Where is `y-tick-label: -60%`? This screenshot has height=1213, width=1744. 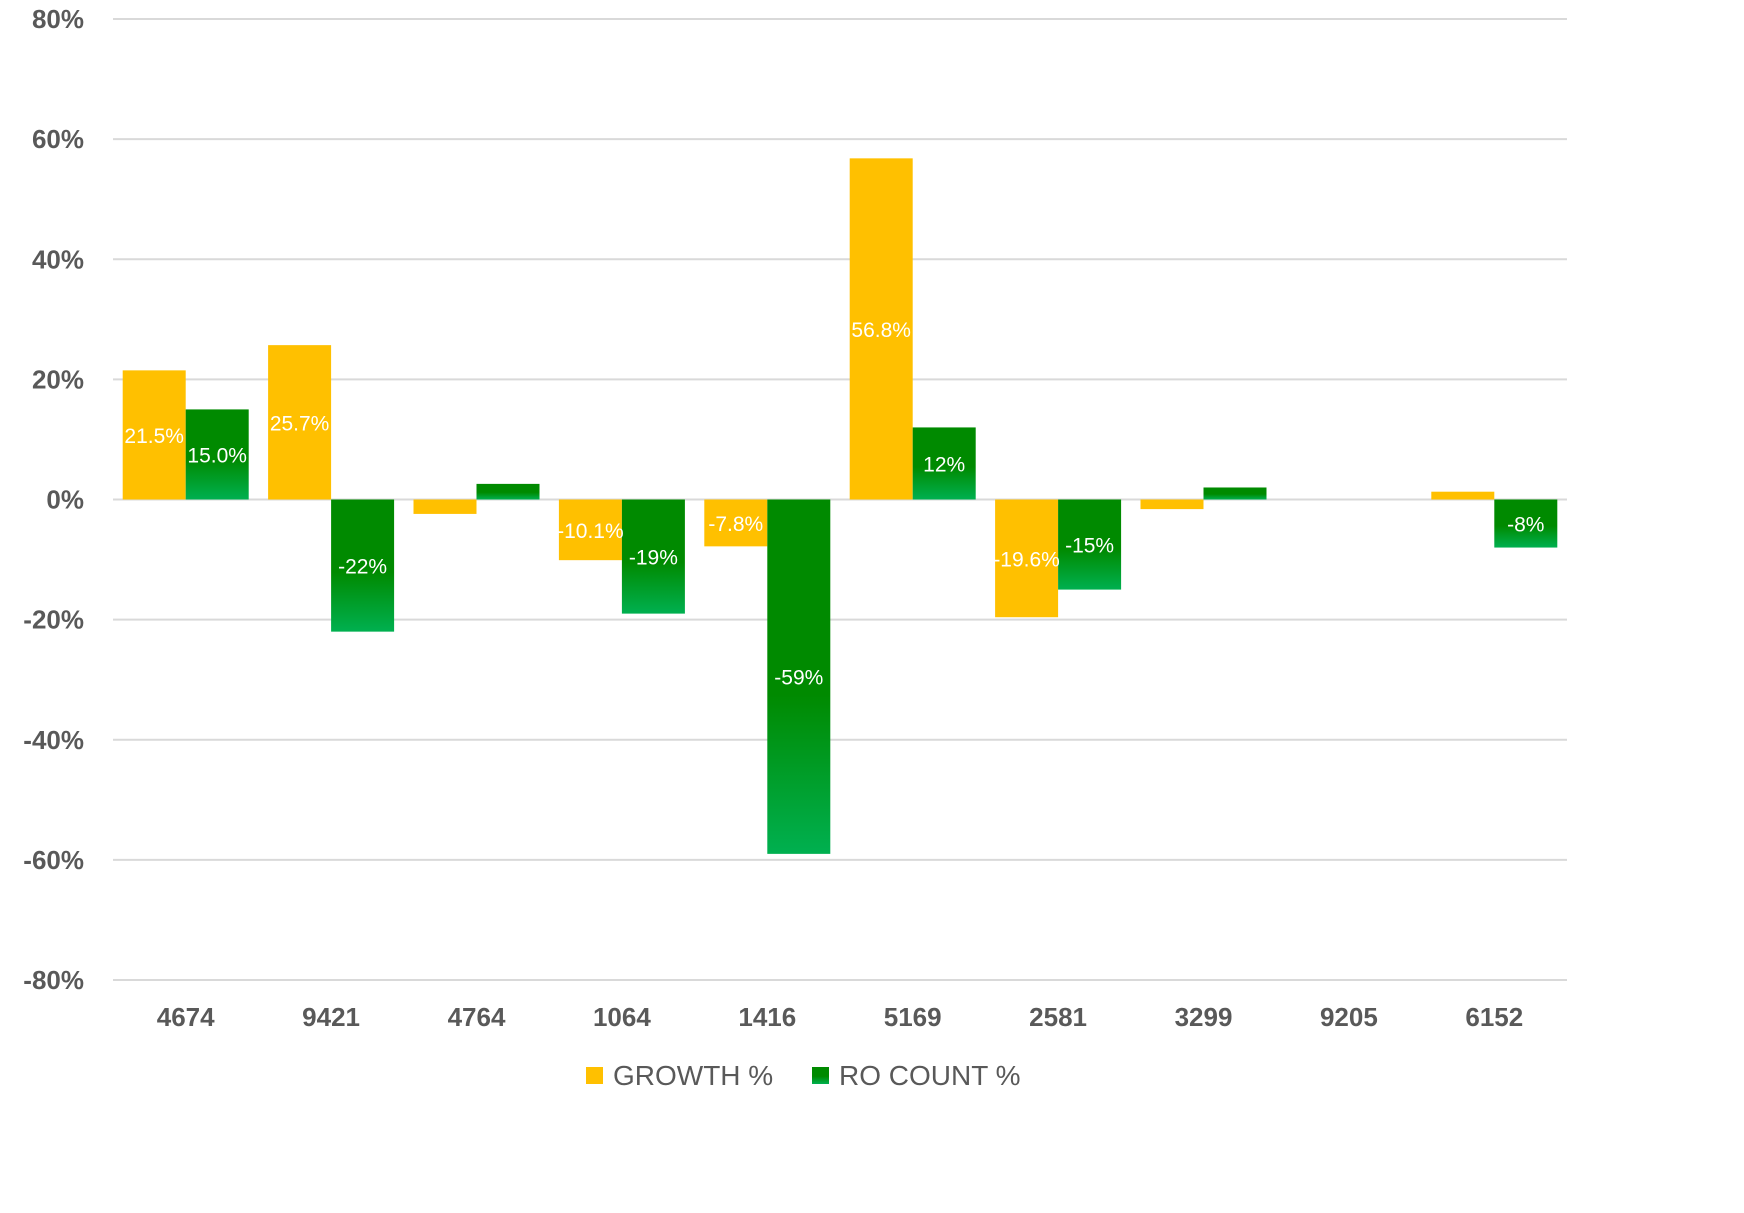 y-tick-label: -60% is located at coordinates (53, 860).